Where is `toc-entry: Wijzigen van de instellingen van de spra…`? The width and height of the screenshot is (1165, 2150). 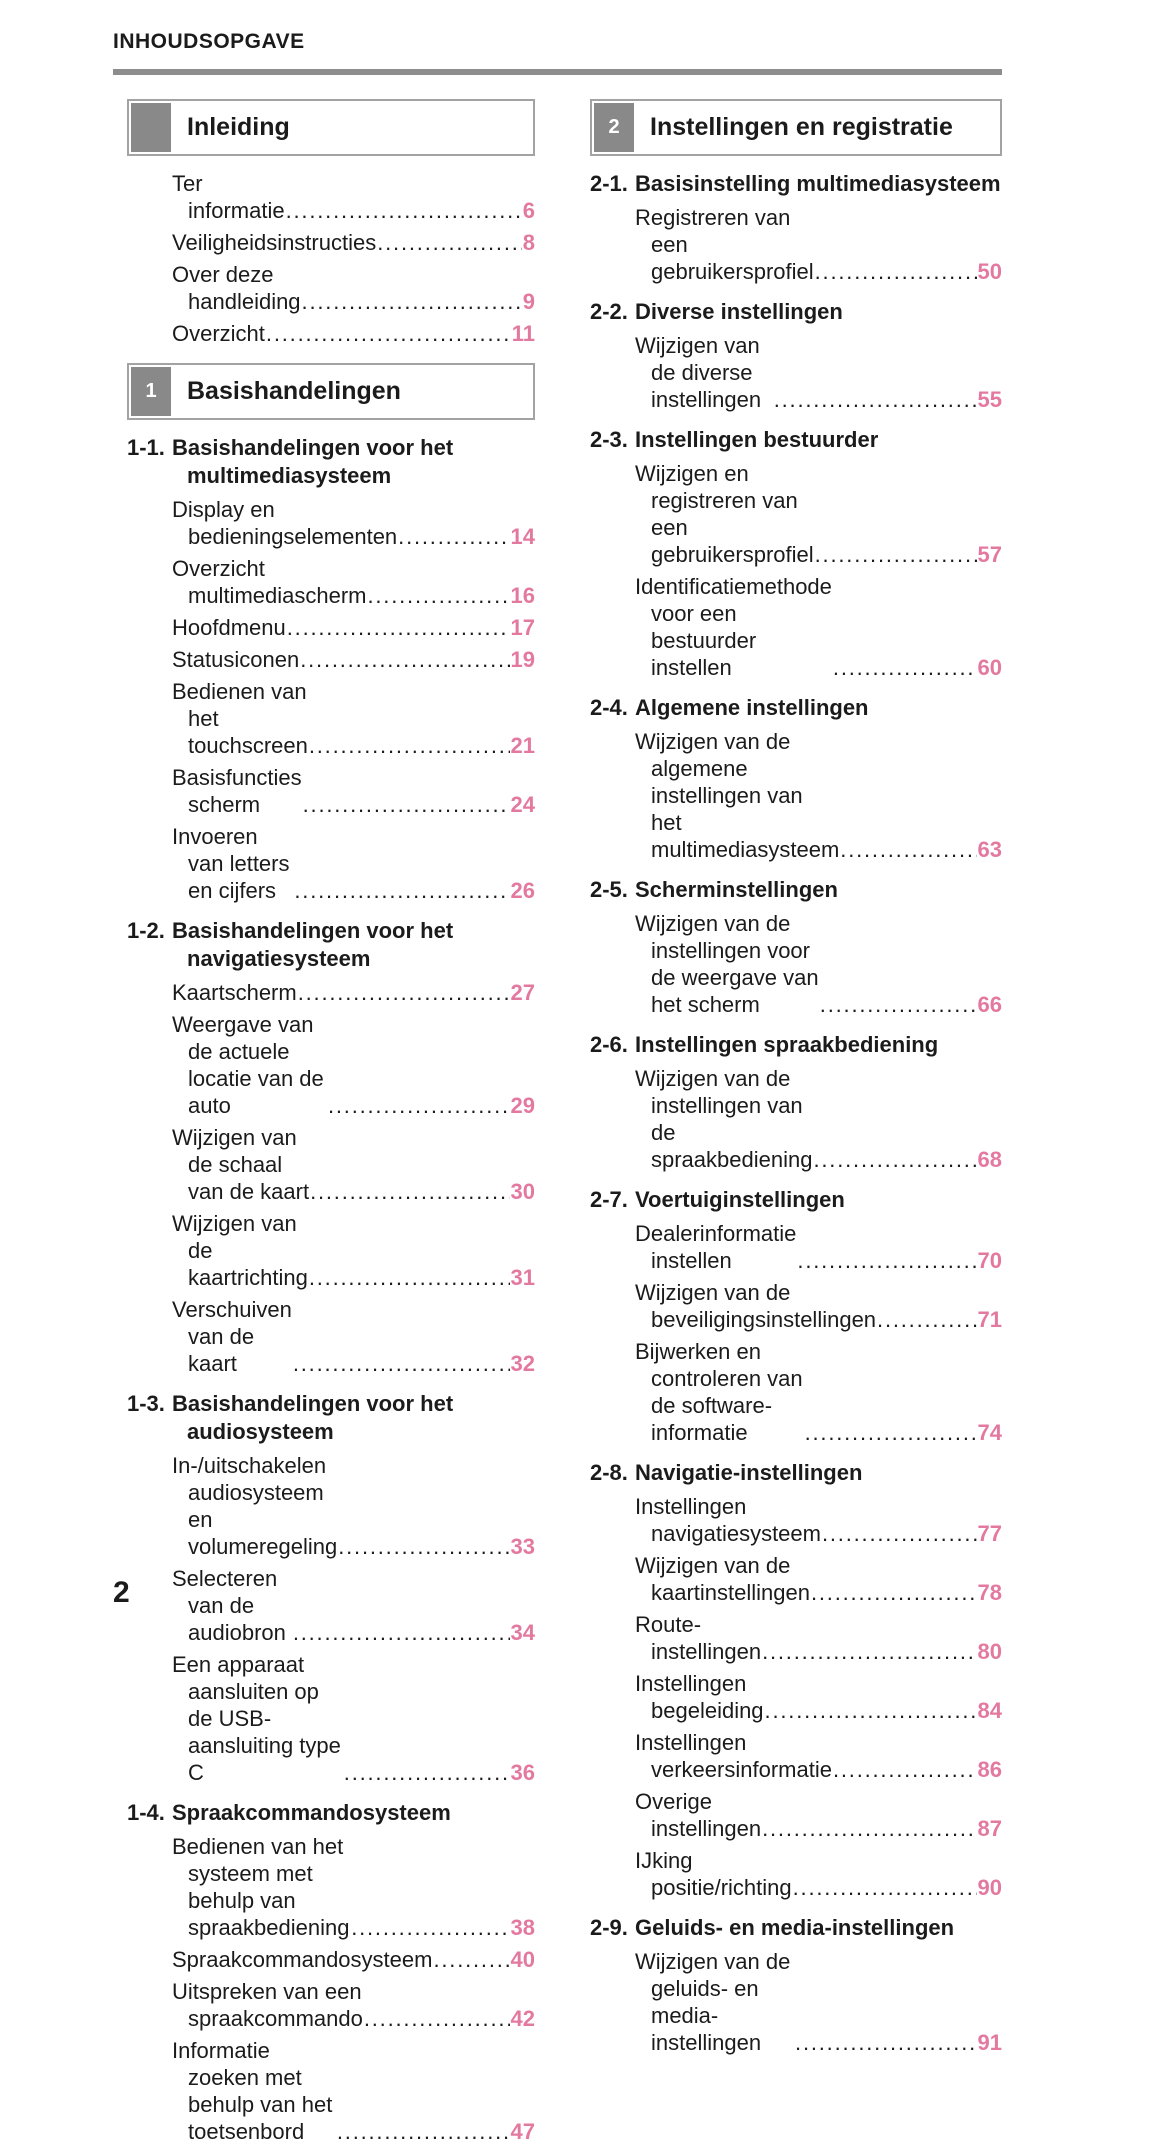 toc-entry: Wijzigen van de instellingen van de spra… is located at coordinates (796, 1119).